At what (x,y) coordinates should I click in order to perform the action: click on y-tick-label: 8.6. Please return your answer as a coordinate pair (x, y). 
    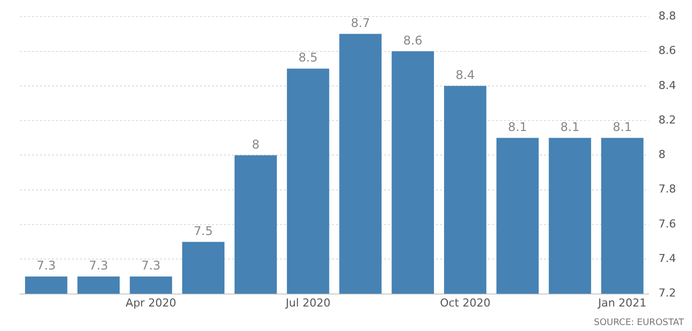
    Looking at the image, I should click on (667, 51).